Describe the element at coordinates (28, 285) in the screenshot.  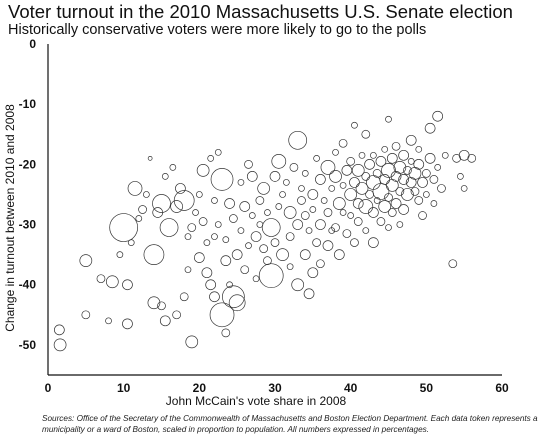
I see `y-tick-label: -40` at that location.